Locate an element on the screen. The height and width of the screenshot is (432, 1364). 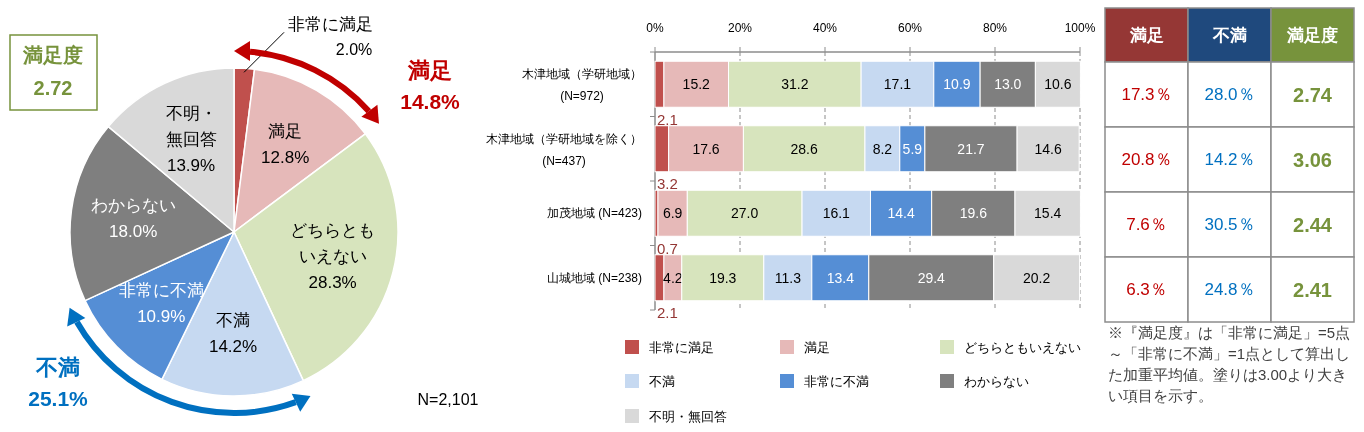
text: 28.0％ is located at coordinates (1229, 94).